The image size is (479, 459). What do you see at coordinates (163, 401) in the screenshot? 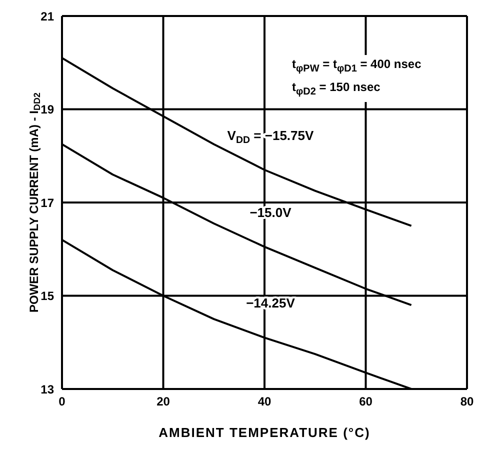
I see `x-tick-label: 20` at bounding box center [163, 401].